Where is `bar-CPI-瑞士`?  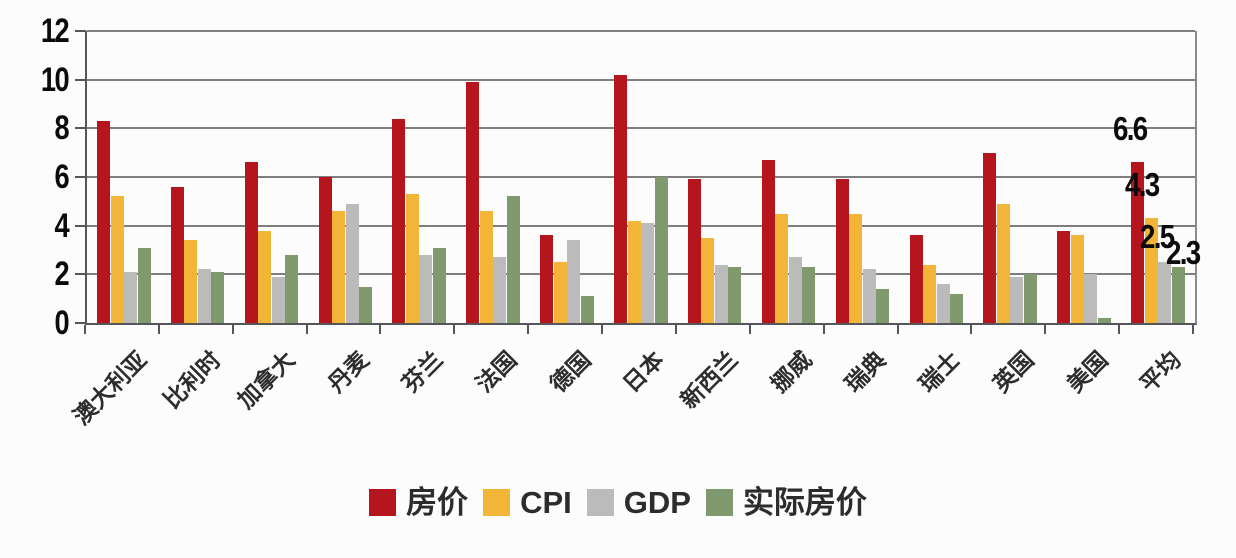
bar-CPI-瑞士 is located at coordinates (930, 293).